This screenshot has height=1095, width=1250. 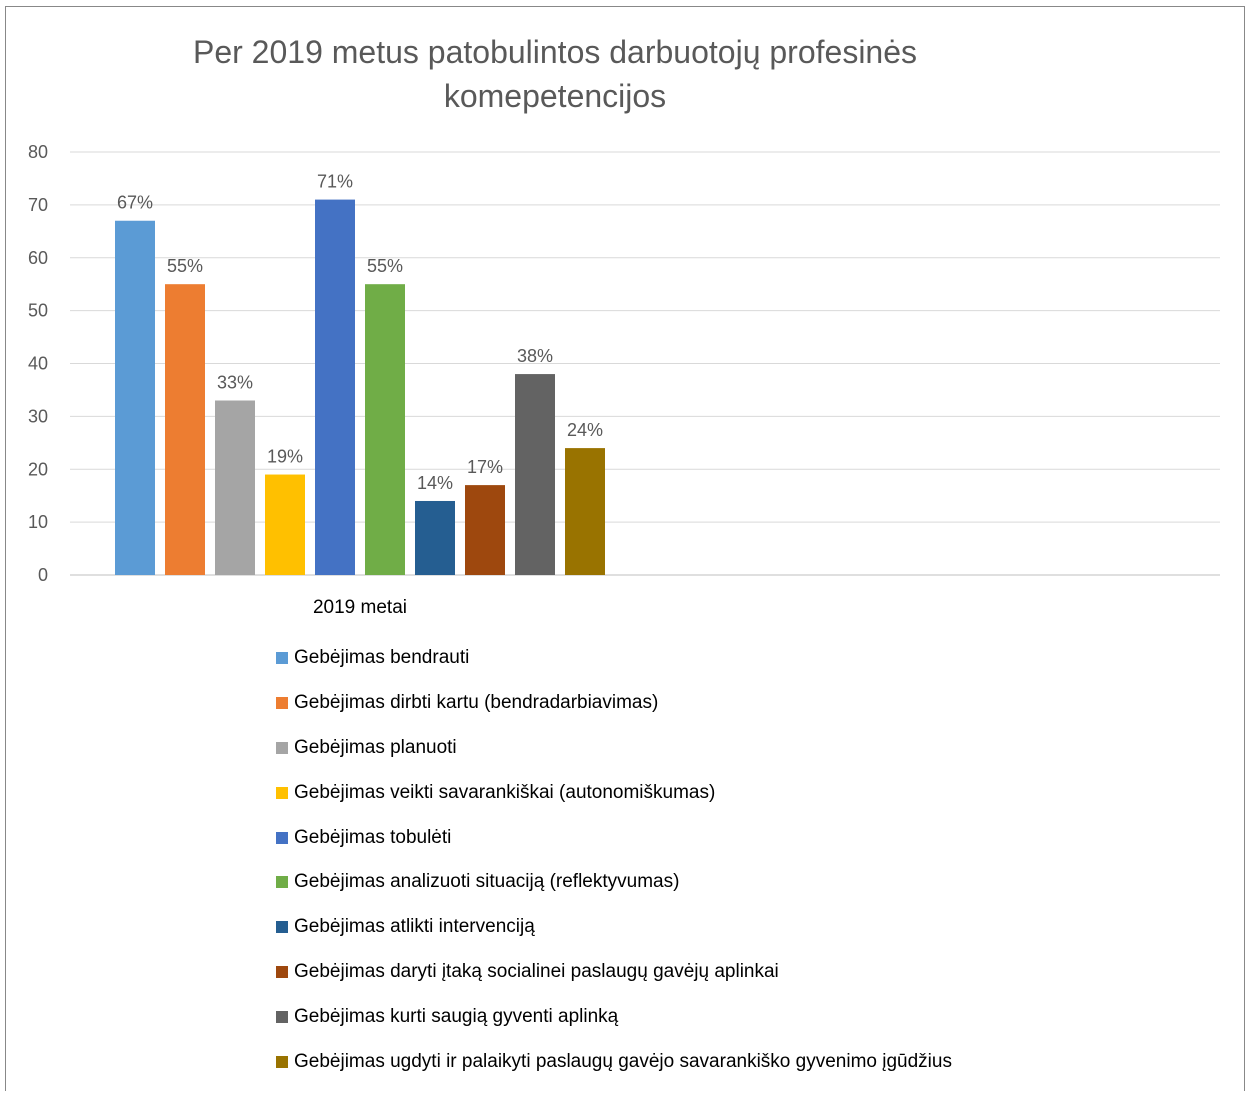 I want to click on data-label: 71%, so click(x=335, y=182).